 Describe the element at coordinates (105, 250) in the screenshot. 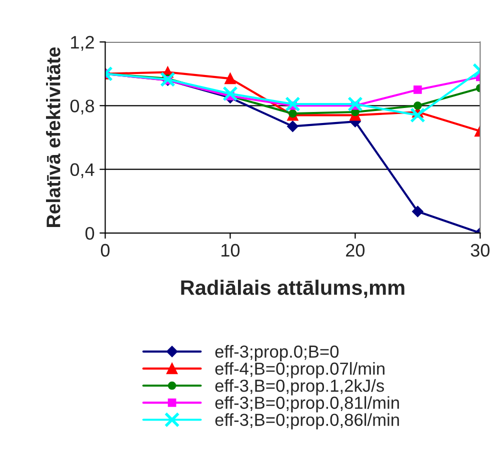

I see `x-tick-label: 0` at that location.